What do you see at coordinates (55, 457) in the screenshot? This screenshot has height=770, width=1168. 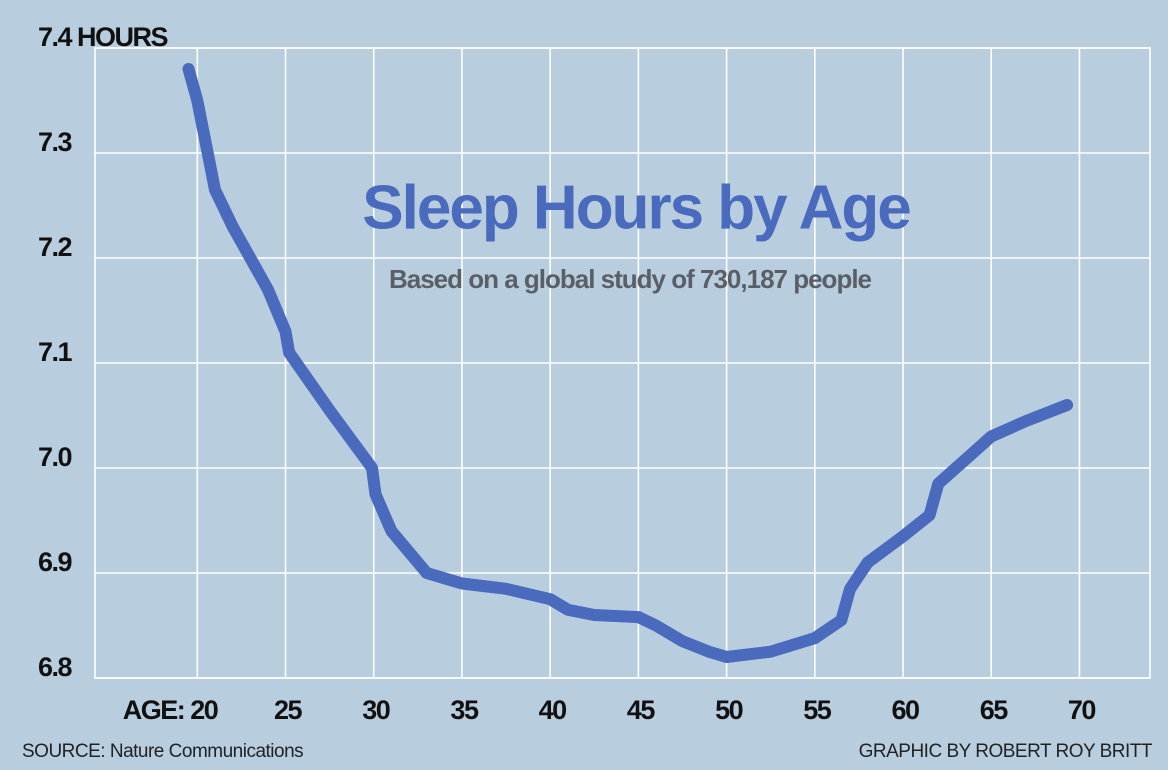 I see `y-tick-label: 7.0` at bounding box center [55, 457].